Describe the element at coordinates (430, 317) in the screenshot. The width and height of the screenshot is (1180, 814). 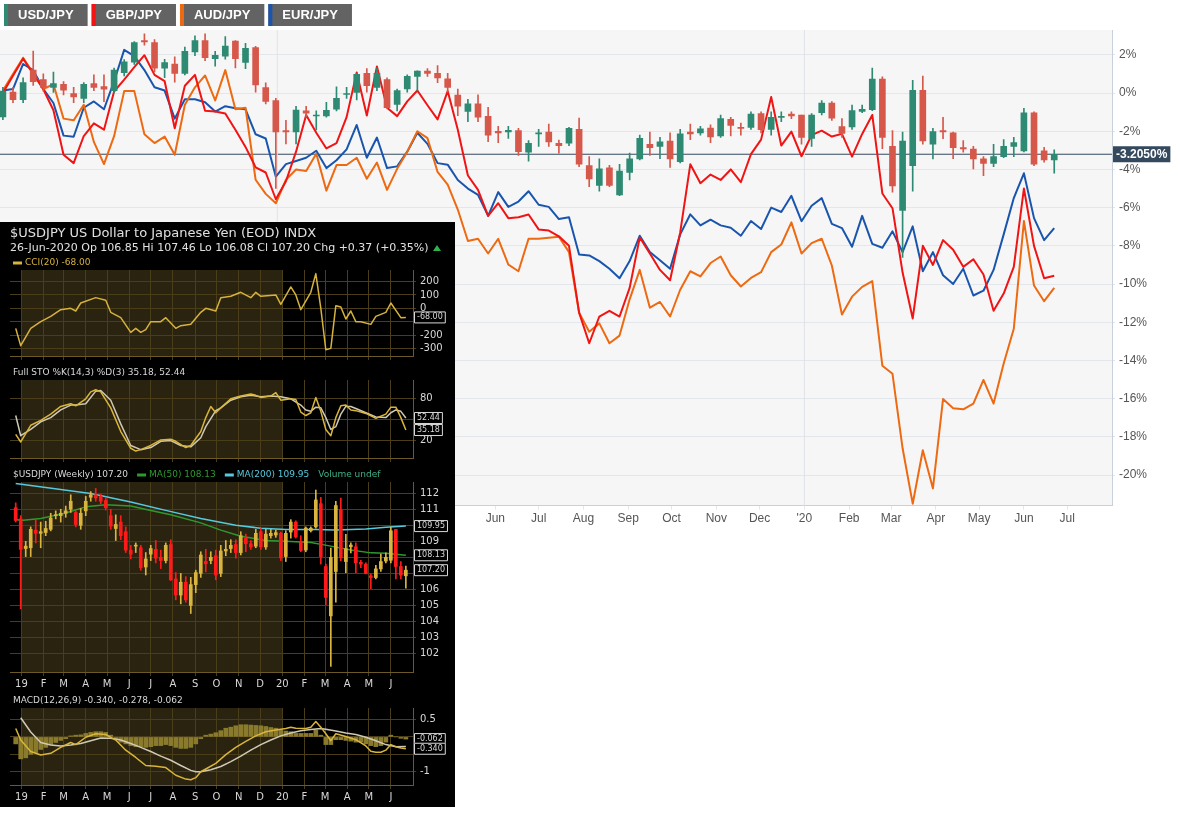
I see `annotation: -68.00` at that location.